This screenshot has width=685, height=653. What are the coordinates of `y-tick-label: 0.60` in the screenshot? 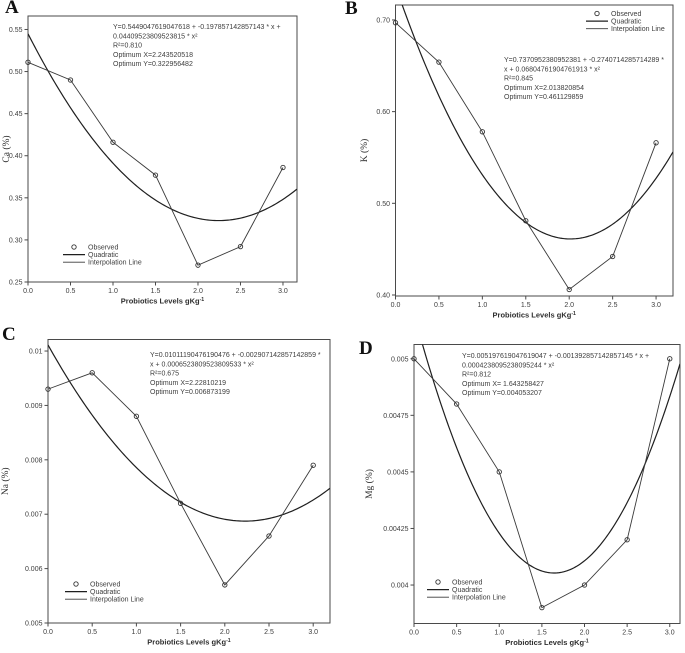 It's located at (383, 112).